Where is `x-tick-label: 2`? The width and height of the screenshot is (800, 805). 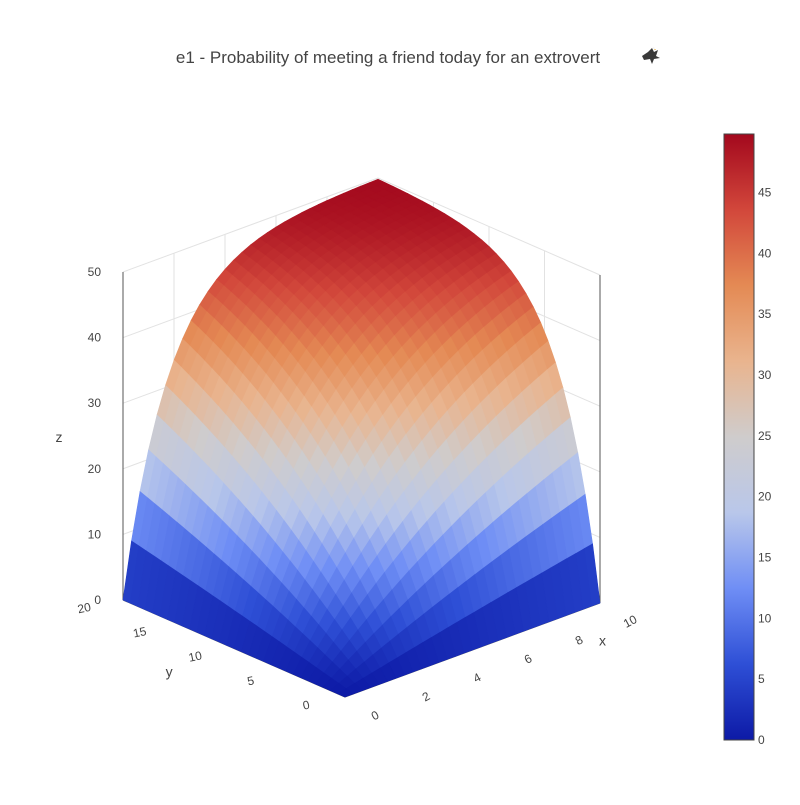 x-tick-label: 2 is located at coordinates (426, 697).